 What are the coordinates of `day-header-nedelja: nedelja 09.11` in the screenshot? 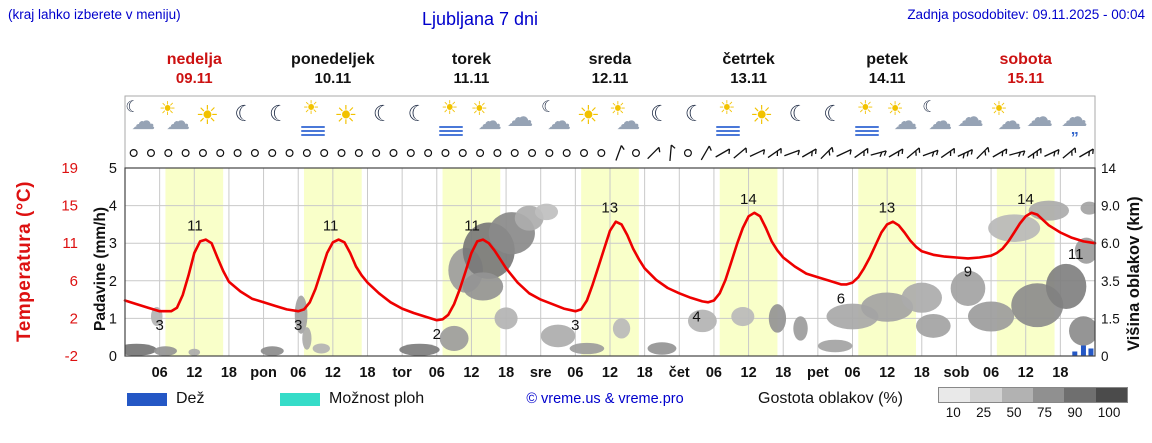 It's located at (194, 69).